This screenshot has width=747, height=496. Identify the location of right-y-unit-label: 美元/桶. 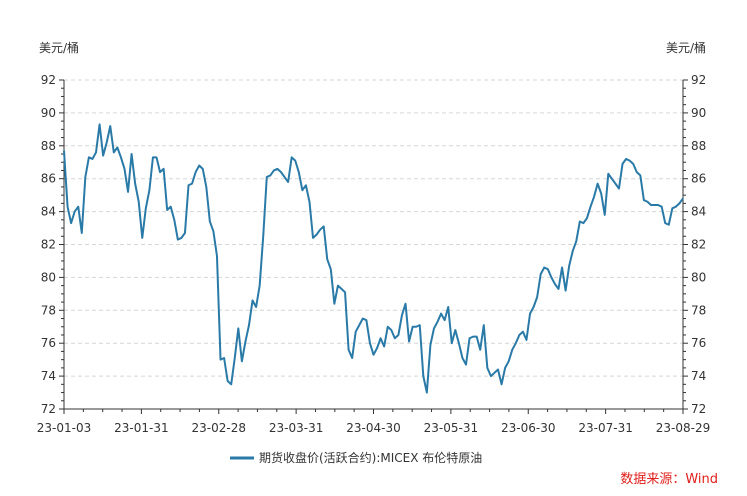
(686, 47).